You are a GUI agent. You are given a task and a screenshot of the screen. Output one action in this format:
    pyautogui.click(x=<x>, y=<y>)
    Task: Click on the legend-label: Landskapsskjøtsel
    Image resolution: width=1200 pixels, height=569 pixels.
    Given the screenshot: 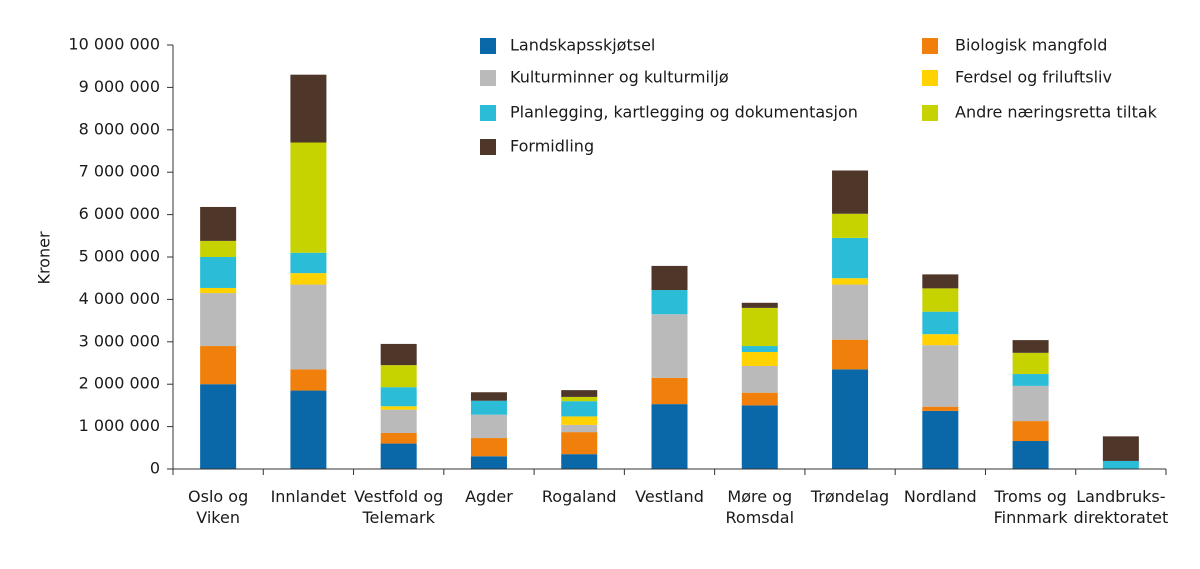 What is the action you would take?
    pyautogui.click(x=582, y=45)
    